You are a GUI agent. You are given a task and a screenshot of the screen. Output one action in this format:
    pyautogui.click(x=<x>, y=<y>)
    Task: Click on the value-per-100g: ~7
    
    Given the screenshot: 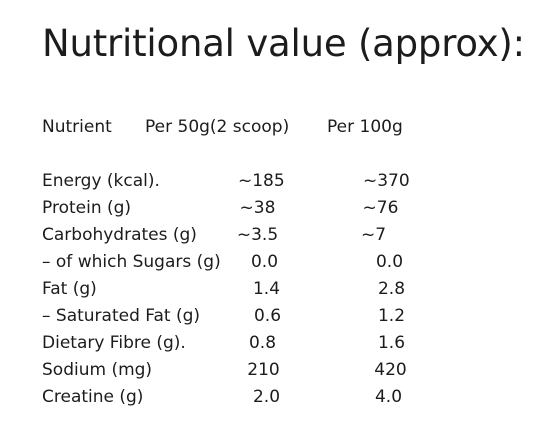 What is the action you would take?
    pyautogui.click(x=373, y=235)
    